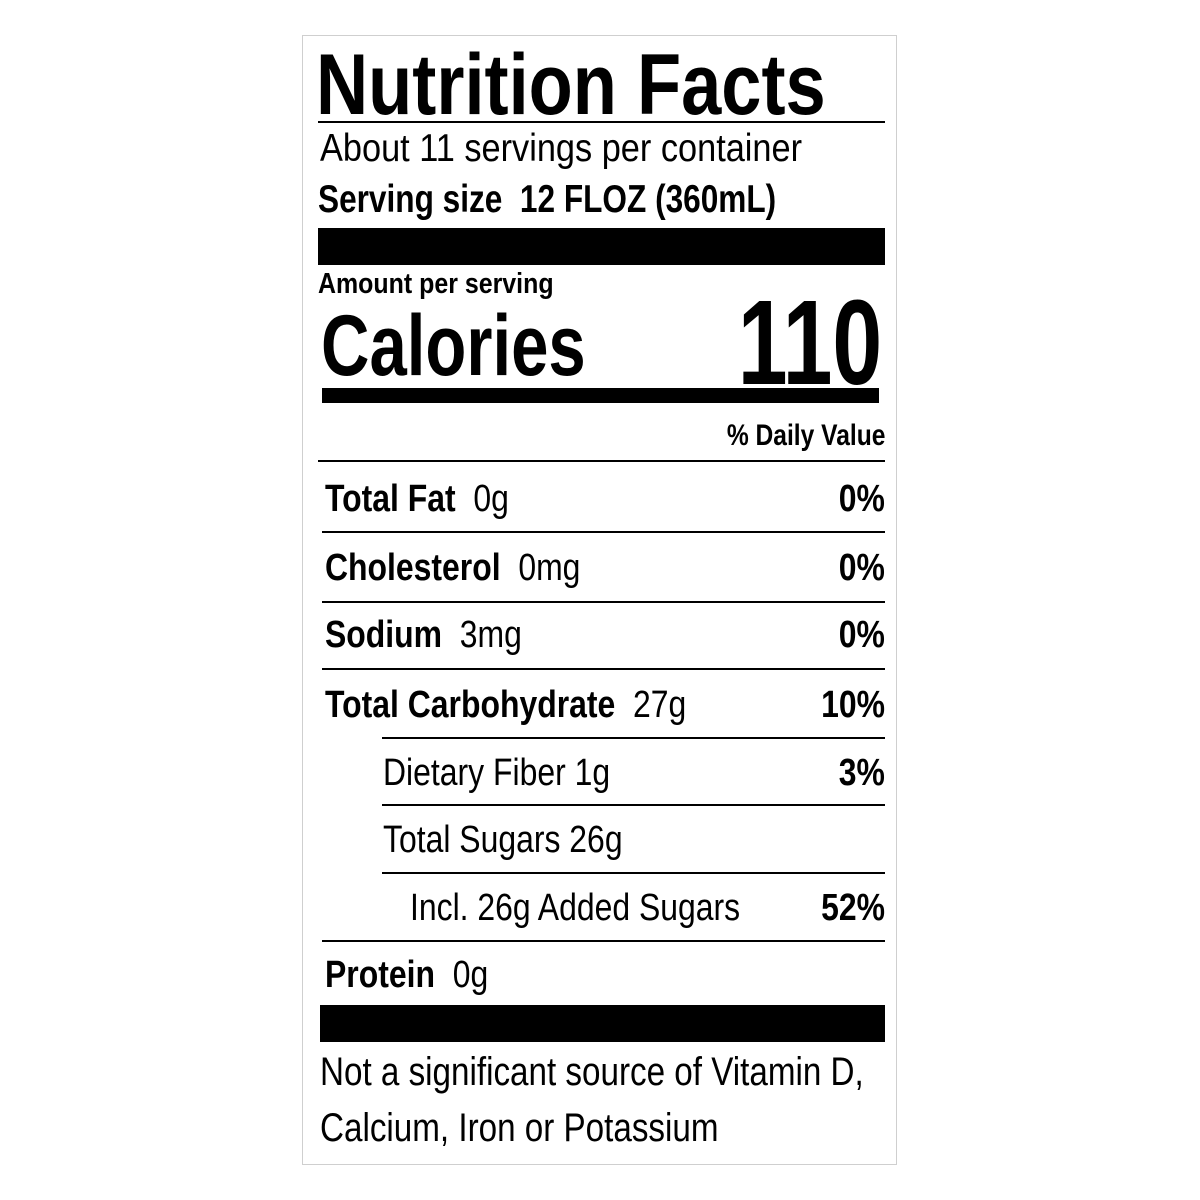  I want to click on nutrient-row: Total Fat 0g, so click(417, 499).